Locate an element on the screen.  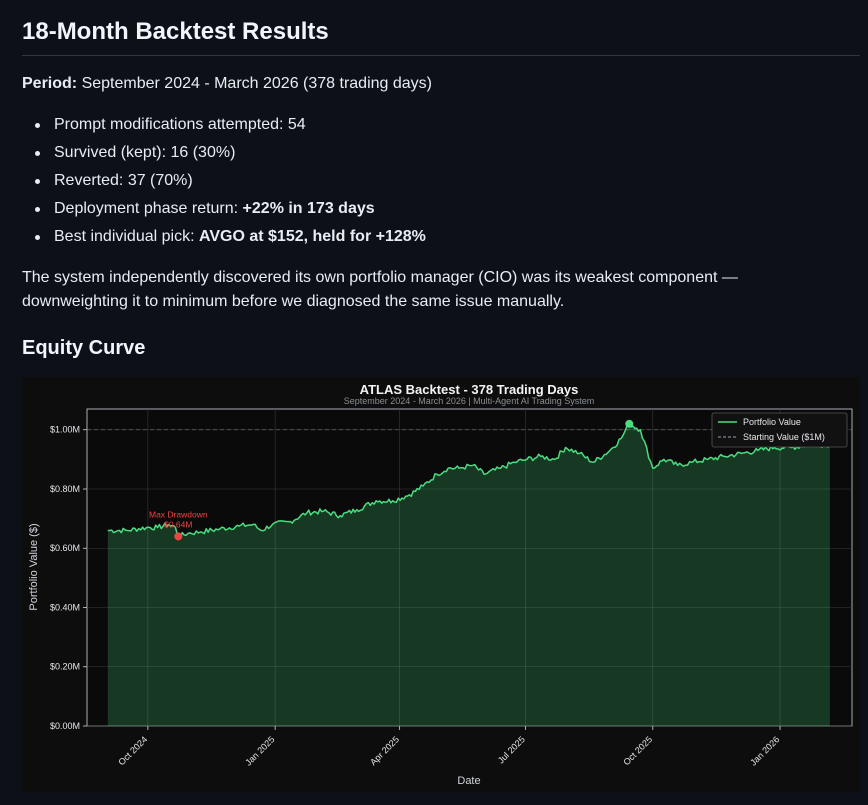
x-tick-label: Jul 2025 is located at coordinates (511, 749).